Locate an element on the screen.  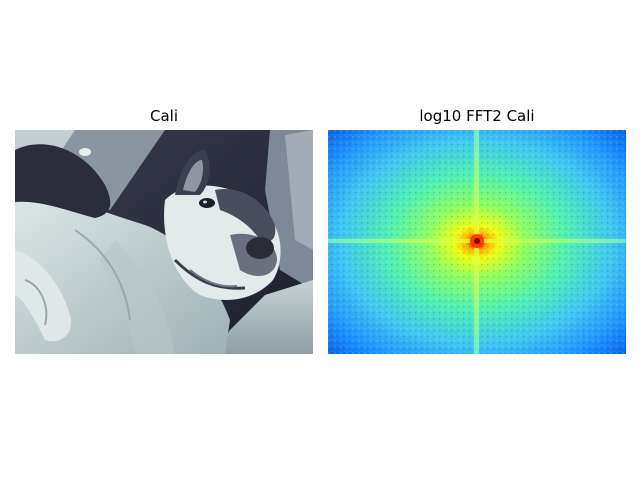
photo-panel-title: Cali is located at coordinates (163, 116).